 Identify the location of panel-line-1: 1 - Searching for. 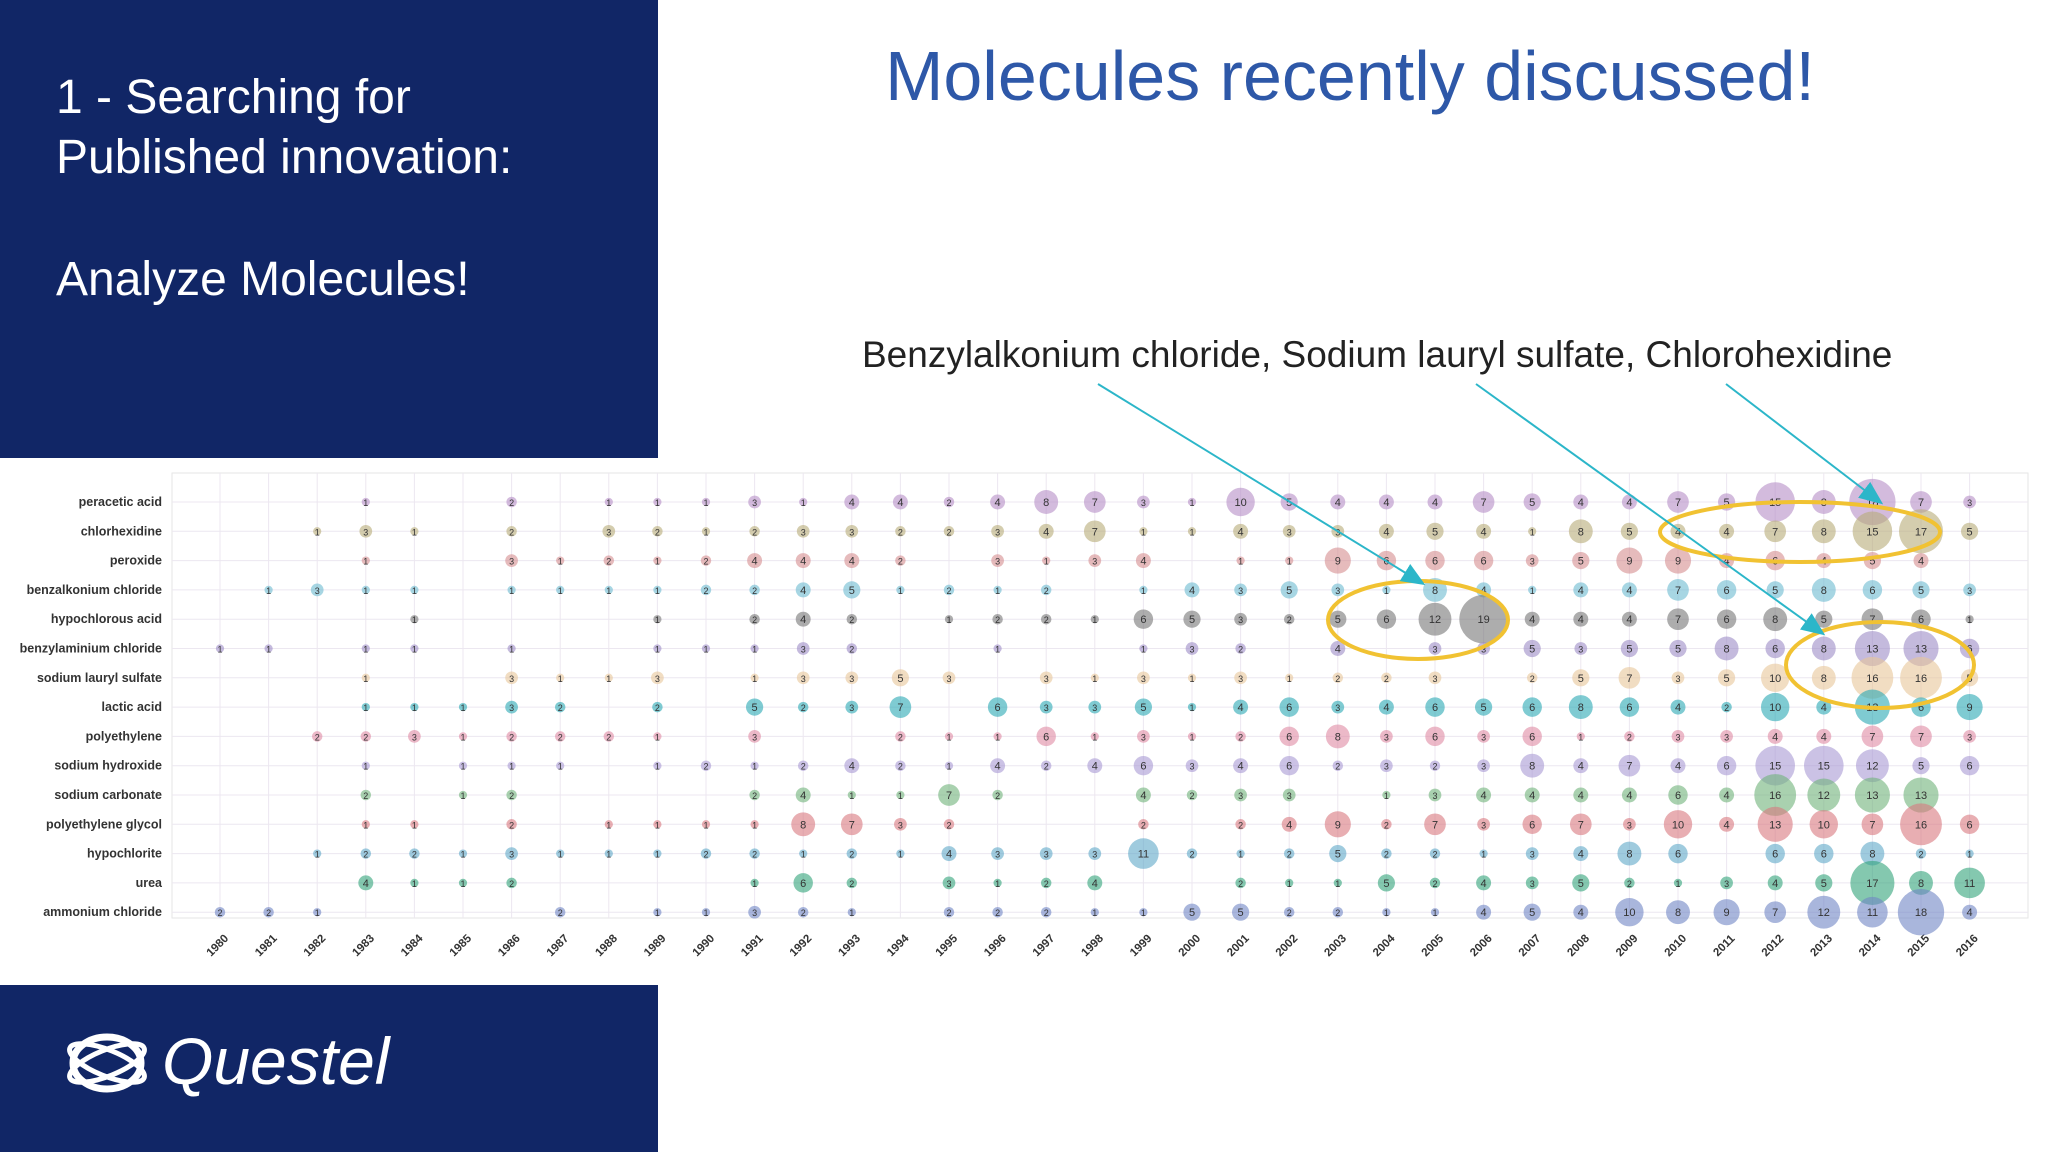
(233, 97).